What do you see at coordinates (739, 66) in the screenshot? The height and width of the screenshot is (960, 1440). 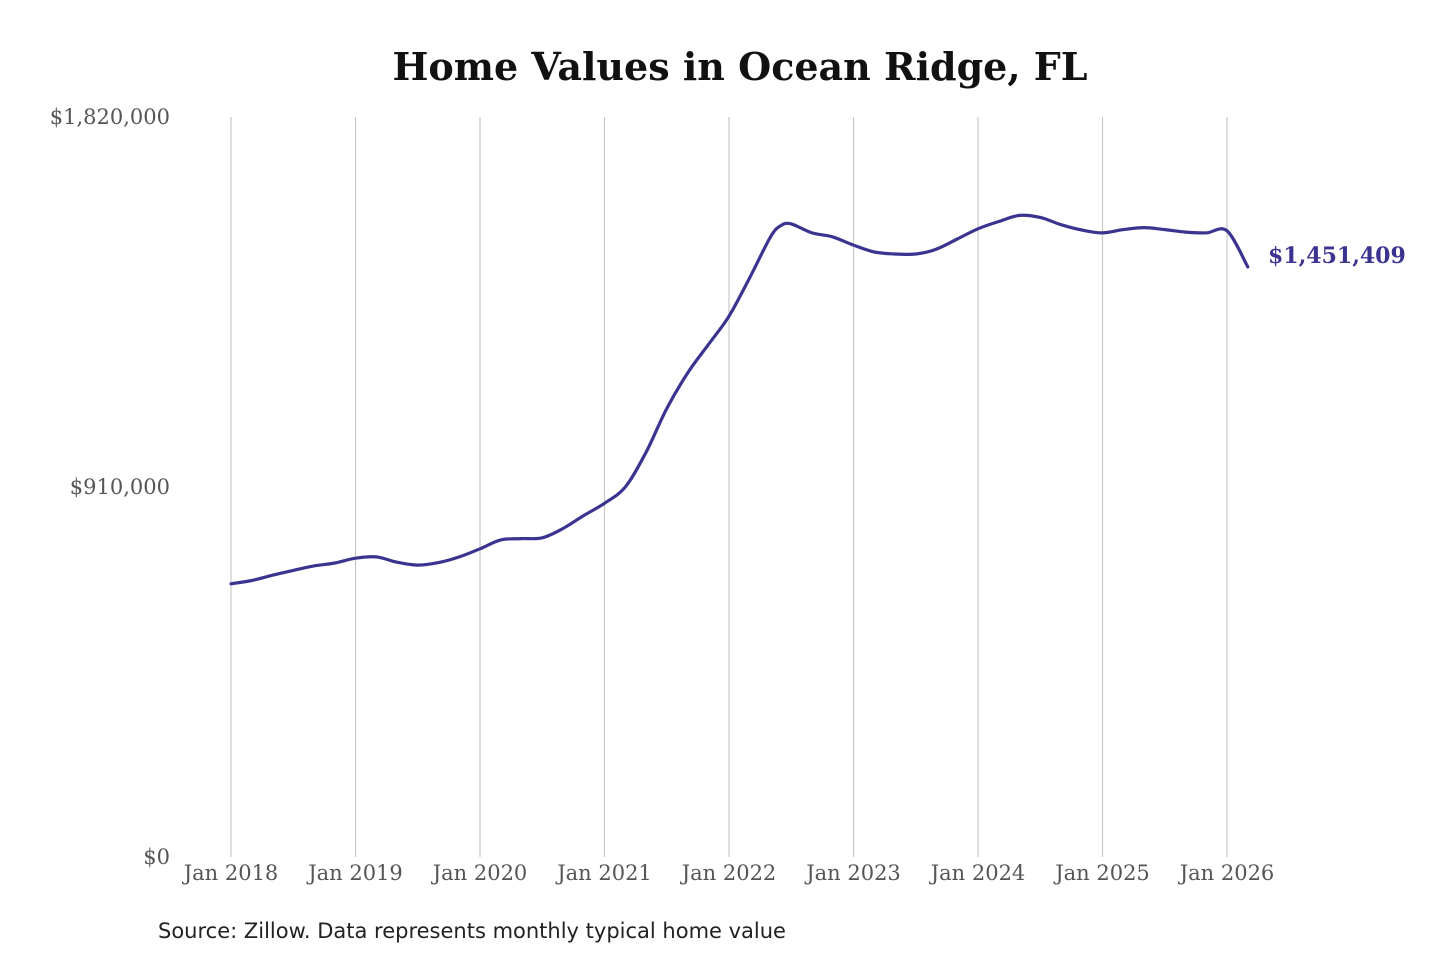 I see `chart-title: Home Values in Ocean Ridge, FL` at bounding box center [739, 66].